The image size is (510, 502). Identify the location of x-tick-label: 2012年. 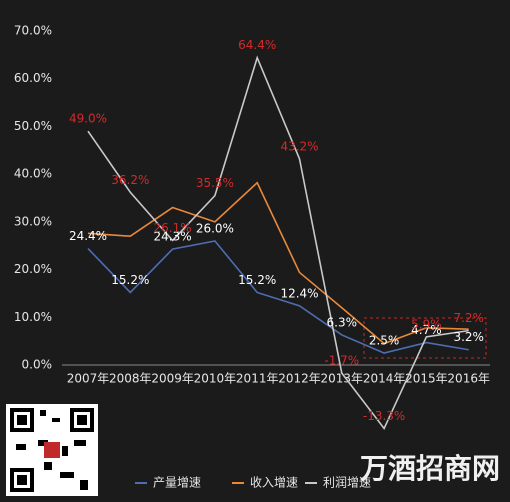
(299, 379).